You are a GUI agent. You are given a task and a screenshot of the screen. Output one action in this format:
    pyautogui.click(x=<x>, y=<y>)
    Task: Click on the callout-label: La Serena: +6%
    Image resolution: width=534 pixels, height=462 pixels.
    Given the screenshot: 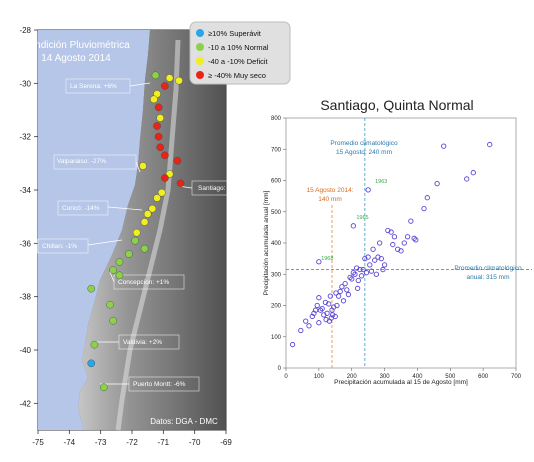 What is the action you would take?
    pyautogui.click(x=93, y=86)
    